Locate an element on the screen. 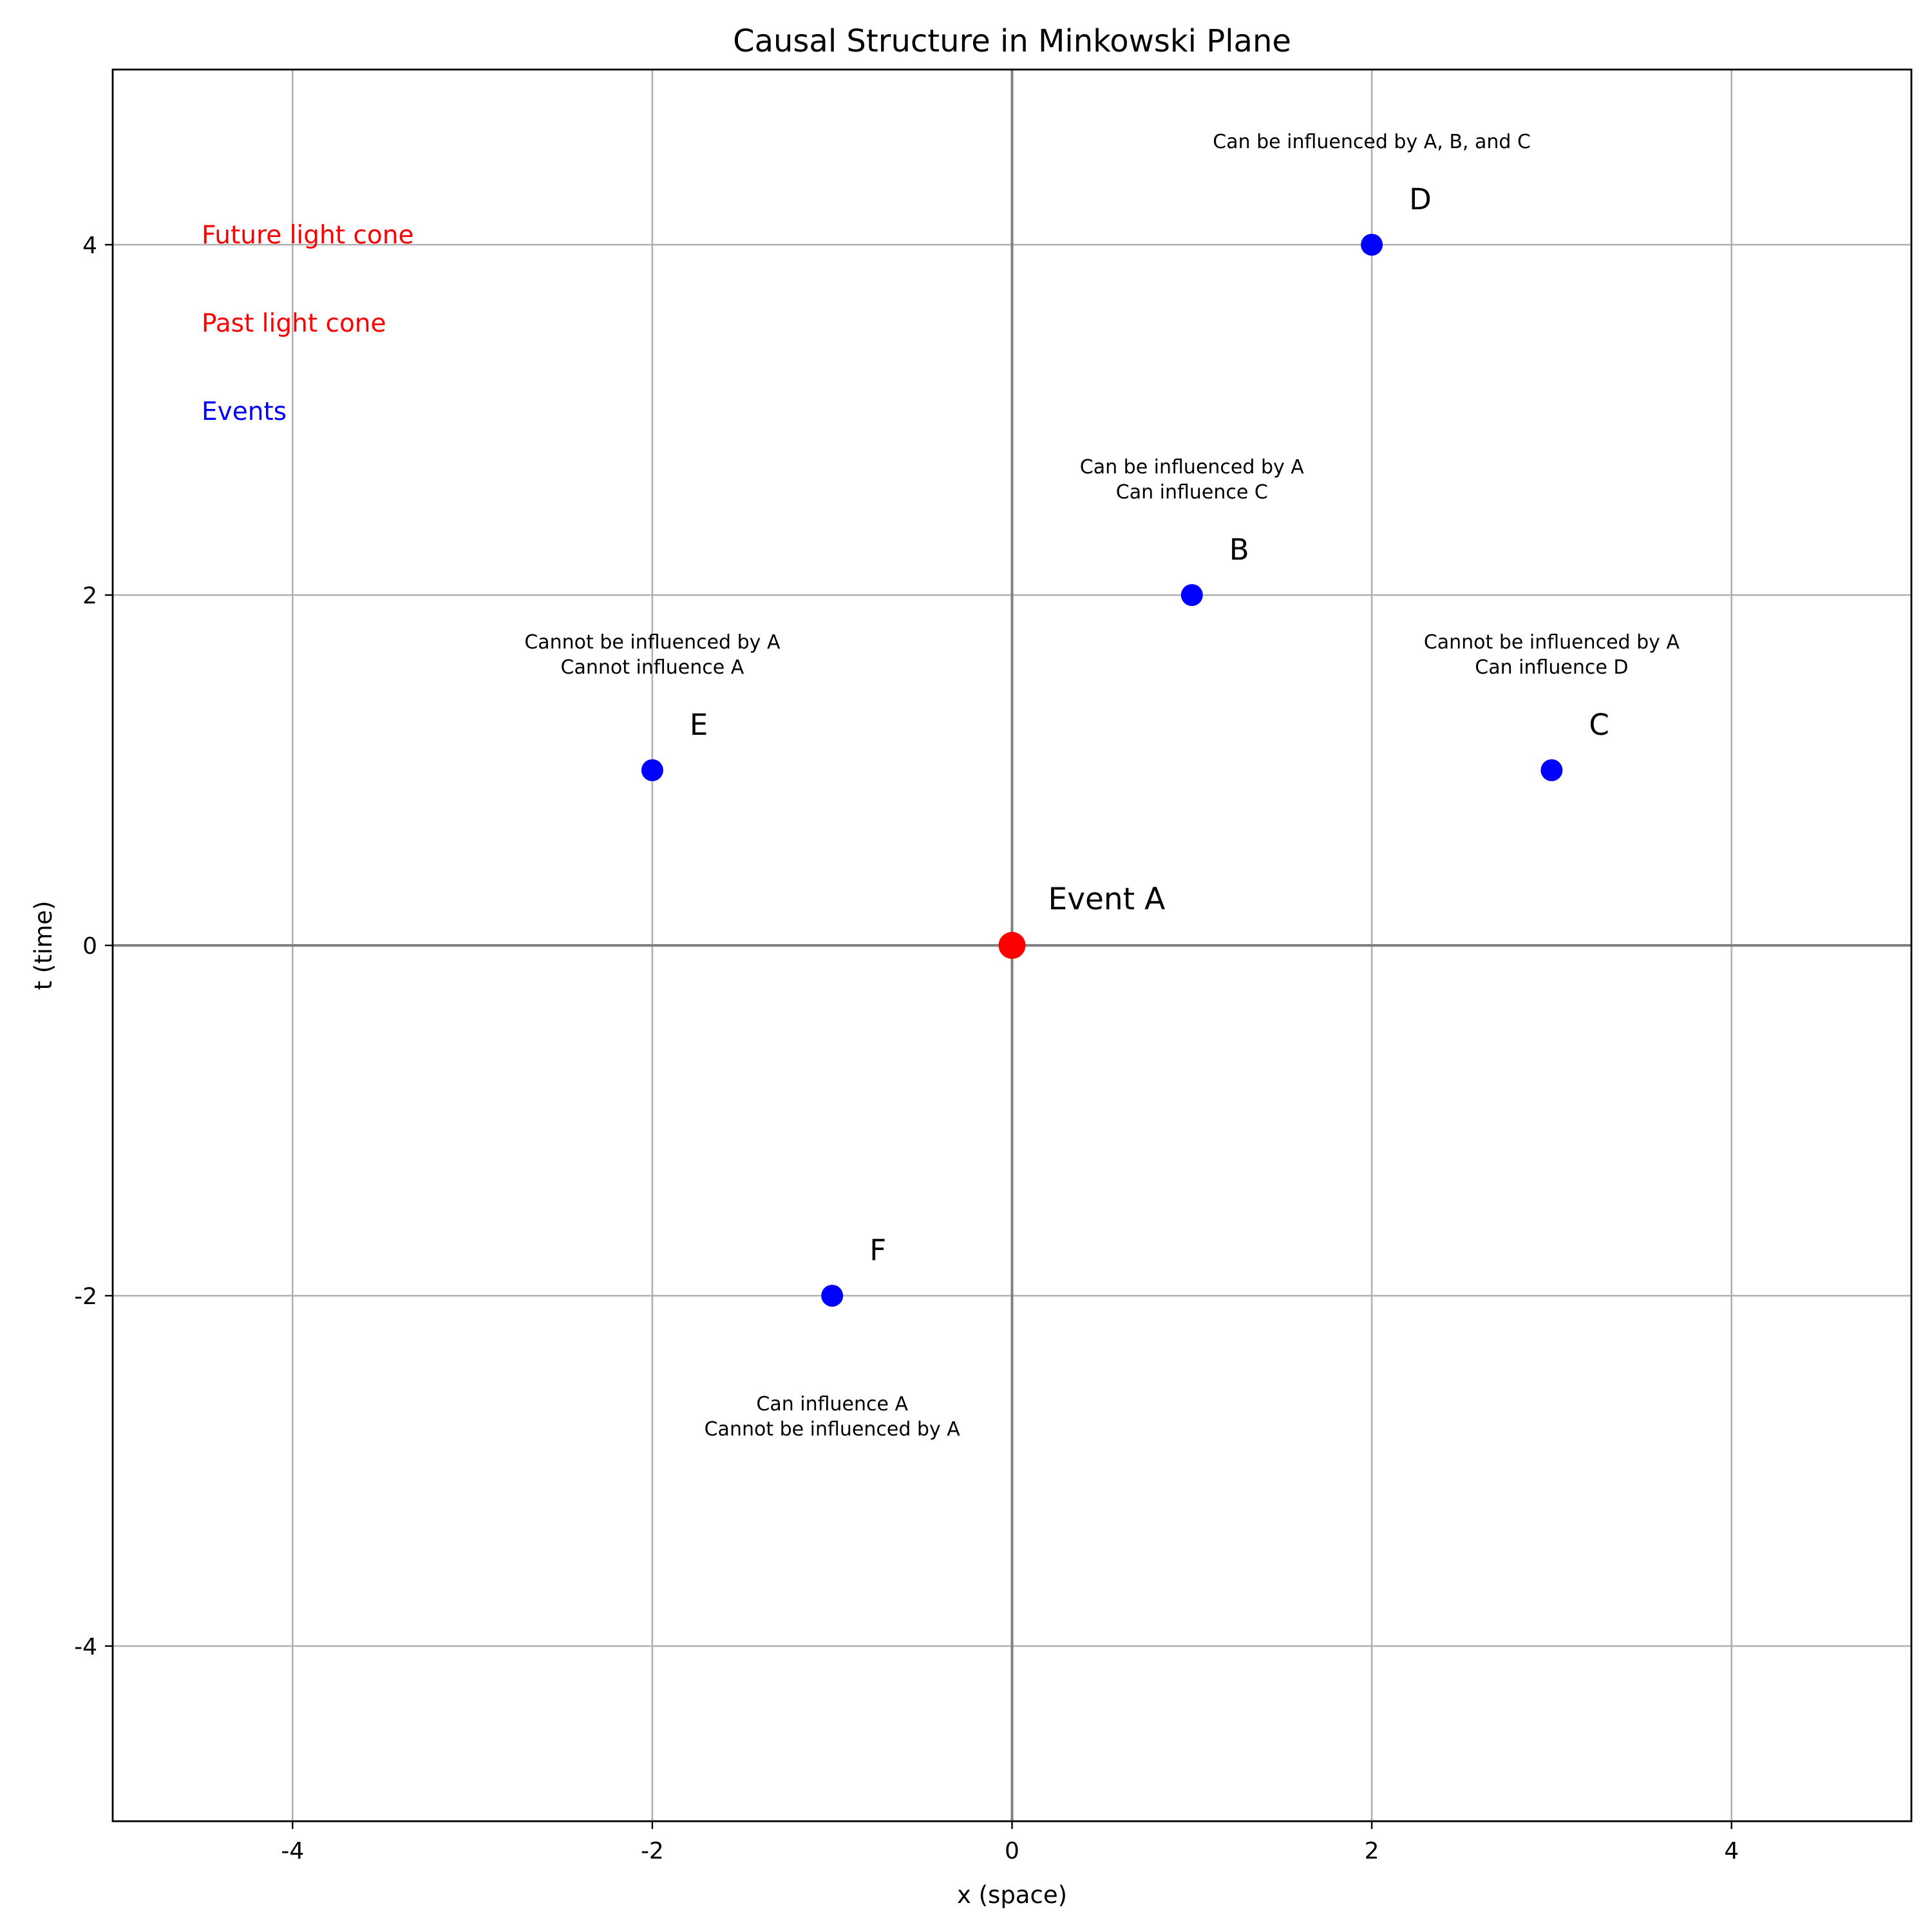 This screenshot has width=1932, height=1932. event-c-note: Cannot be influenced by A is located at coordinates (1552, 642).